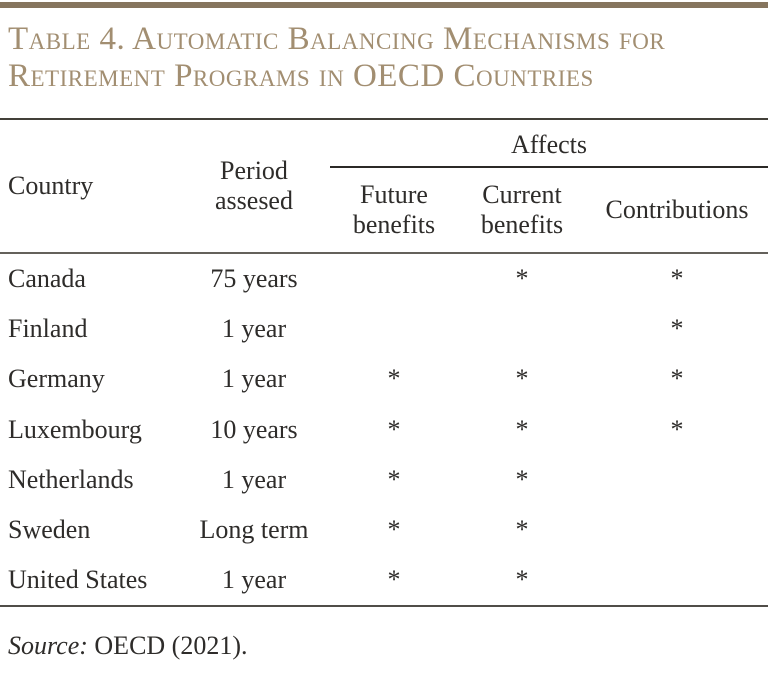 This screenshot has height=676, width=768. Describe the element at coordinates (384, 279) in the screenshot. I see `table-row-canada: Canada 75 years * *` at that location.